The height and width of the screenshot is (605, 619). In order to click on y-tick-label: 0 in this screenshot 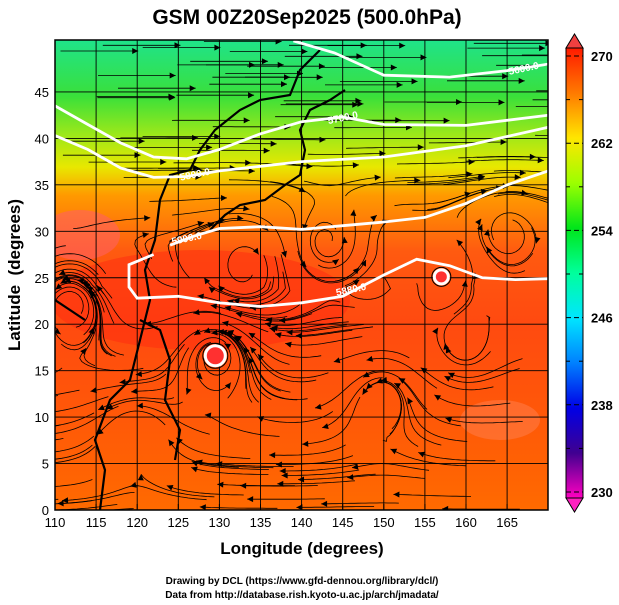, I will do `click(45, 510)`.